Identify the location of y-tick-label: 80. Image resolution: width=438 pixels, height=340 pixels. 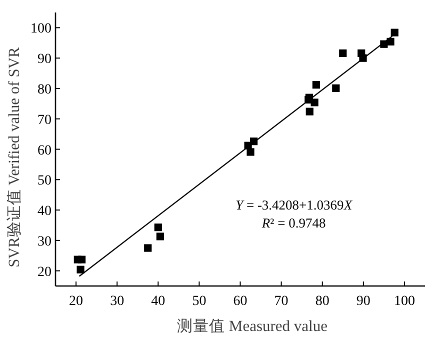
(45, 90).